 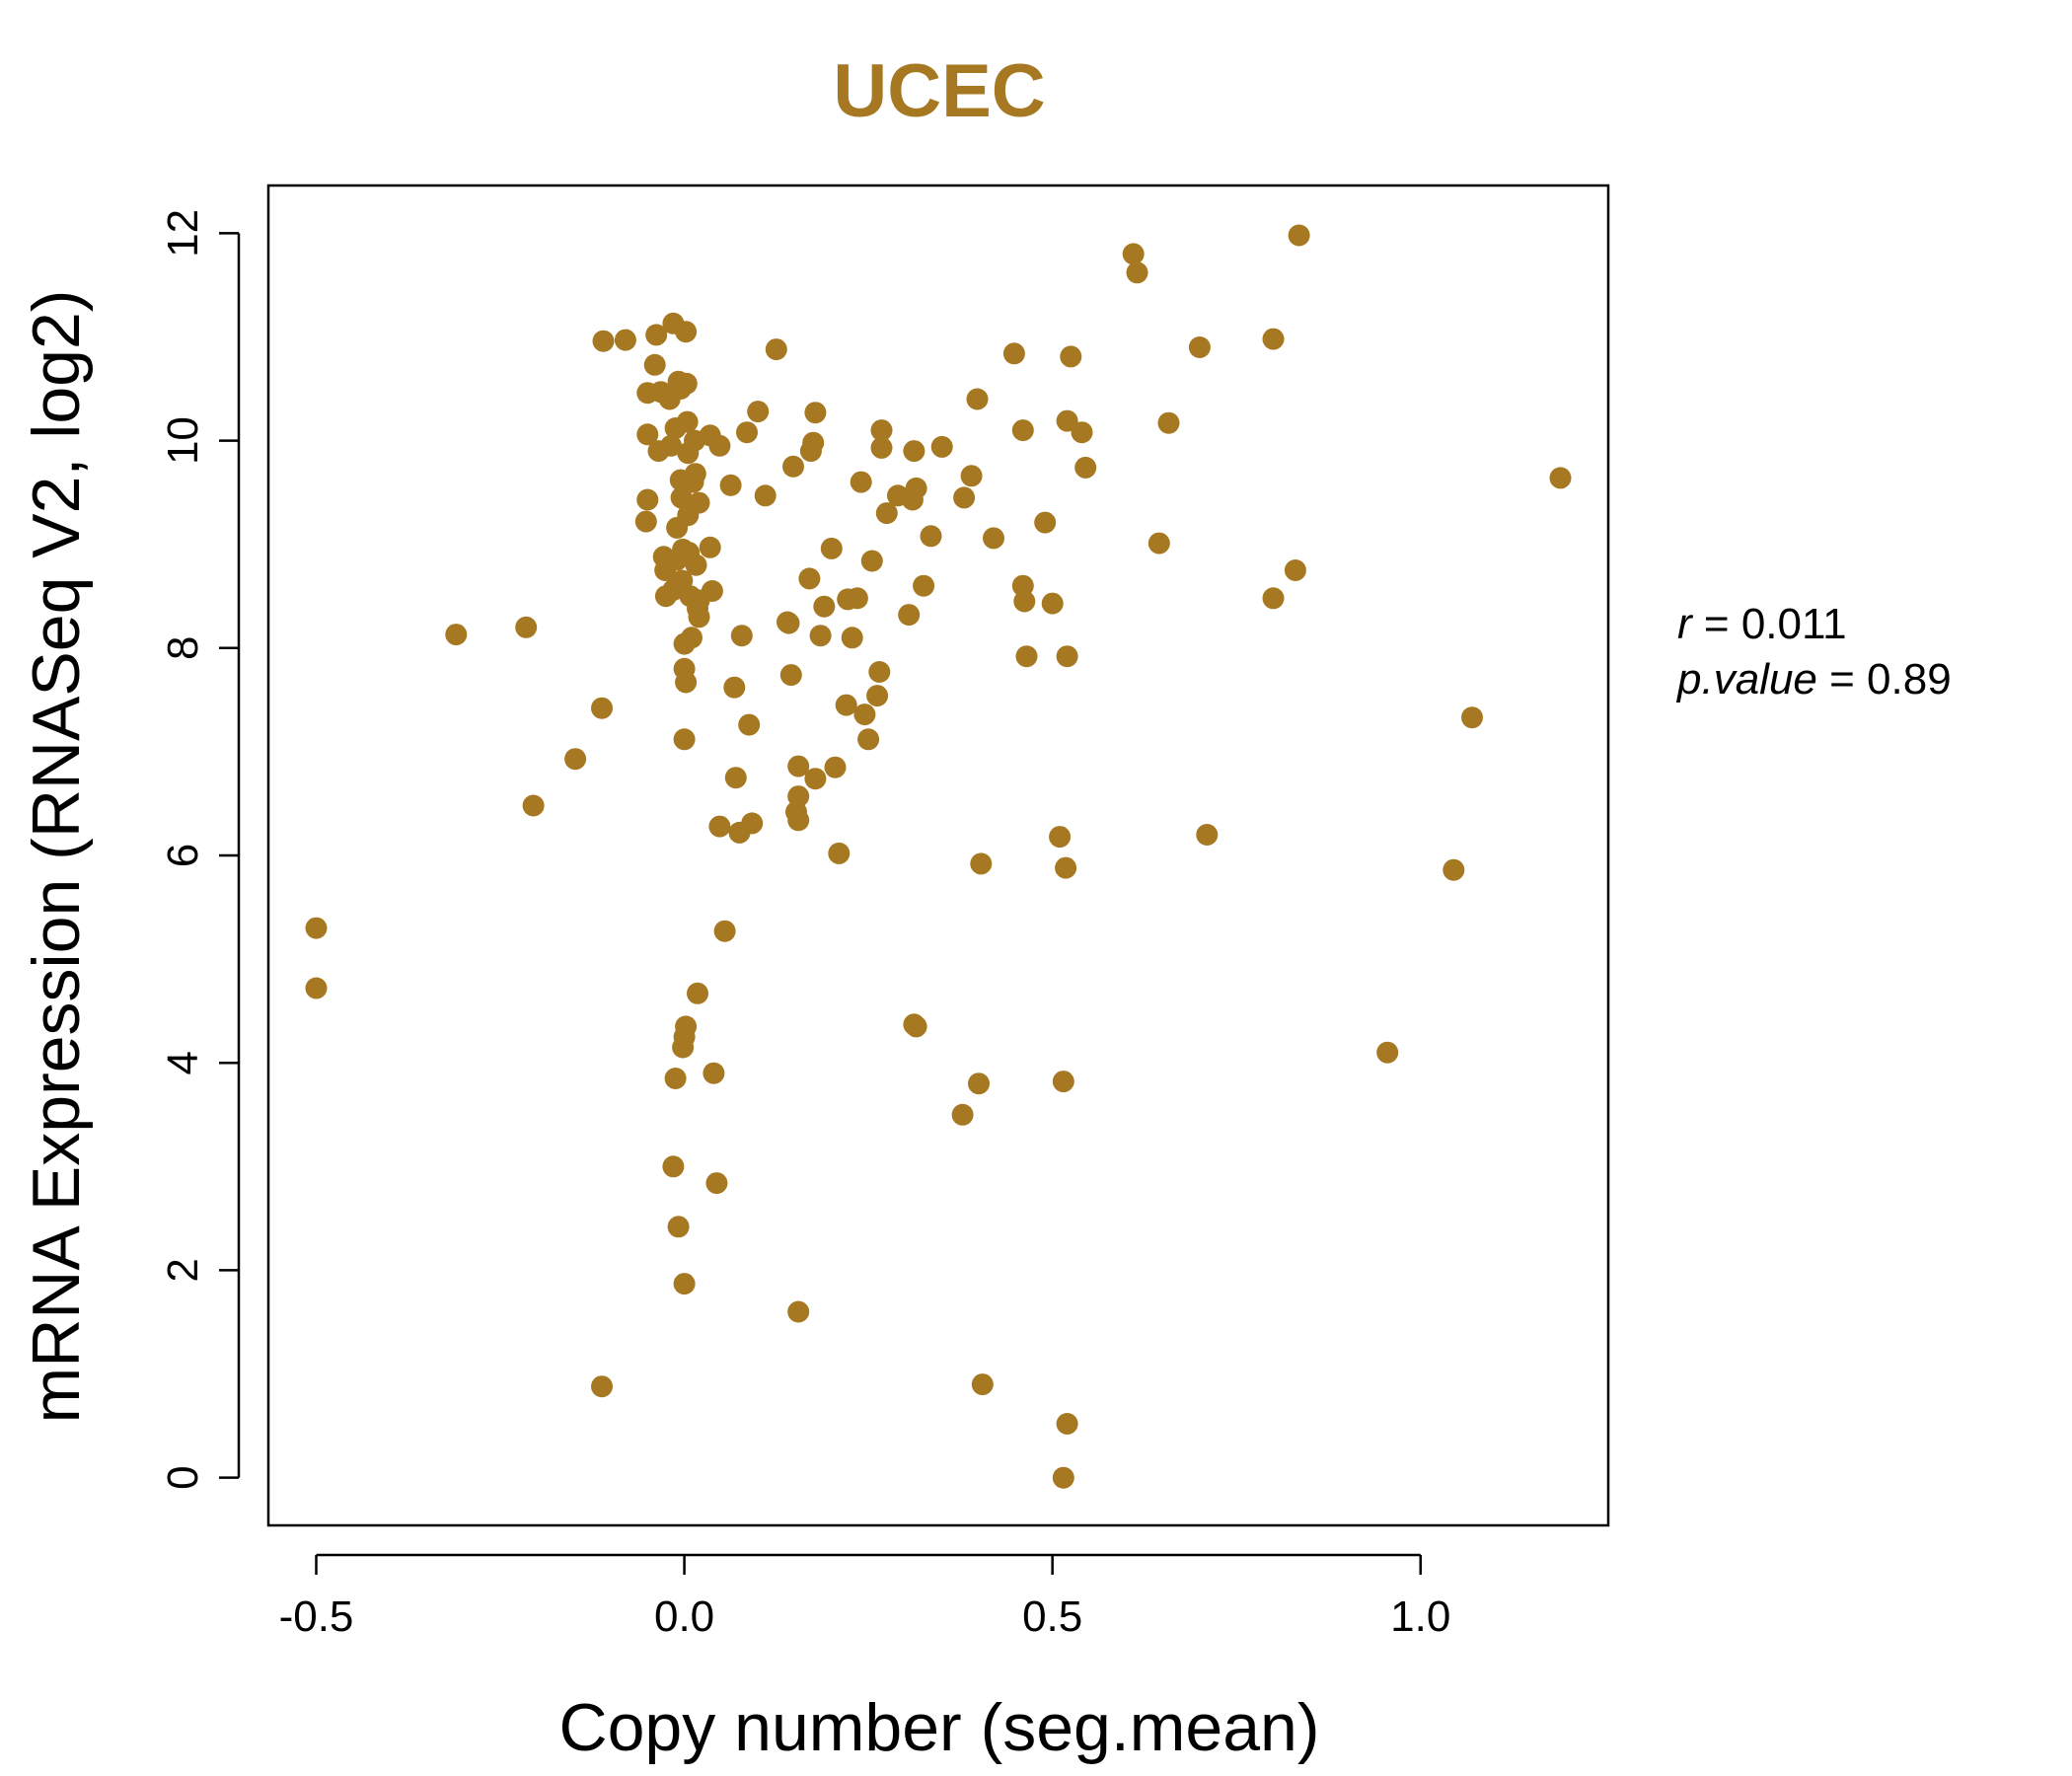 What do you see at coordinates (1794, 624) in the screenshot?
I see `r-value: 0.011` at bounding box center [1794, 624].